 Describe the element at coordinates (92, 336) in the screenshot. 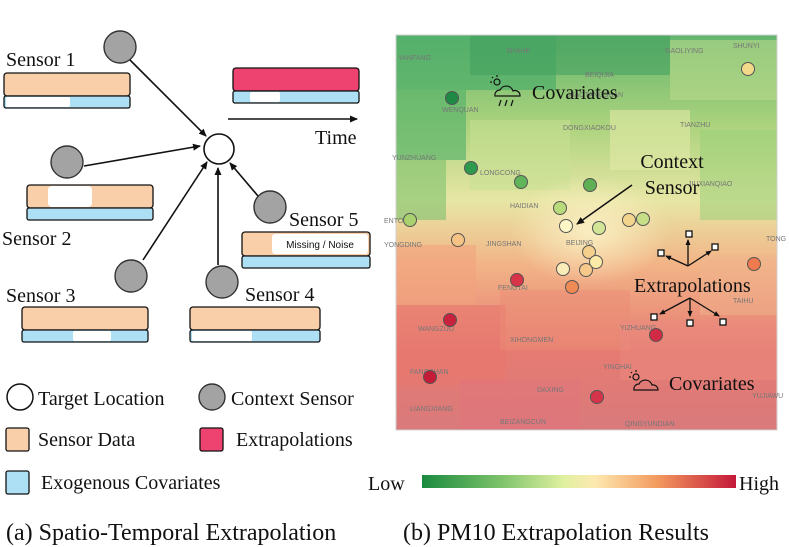

I see `sensor-3-missing-gap` at that location.